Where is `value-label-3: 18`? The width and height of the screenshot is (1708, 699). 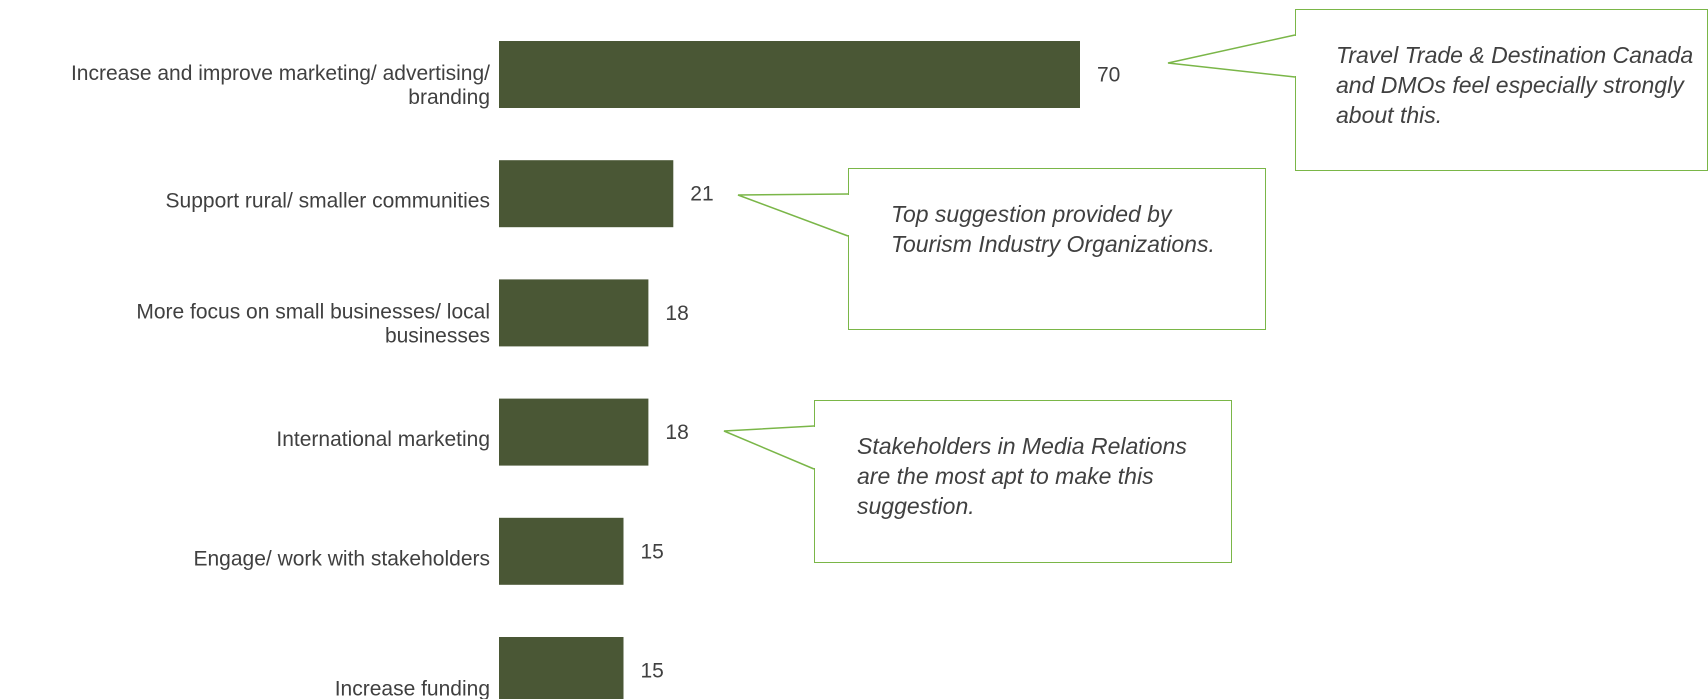
value-label-3: 18 is located at coordinates (676, 313).